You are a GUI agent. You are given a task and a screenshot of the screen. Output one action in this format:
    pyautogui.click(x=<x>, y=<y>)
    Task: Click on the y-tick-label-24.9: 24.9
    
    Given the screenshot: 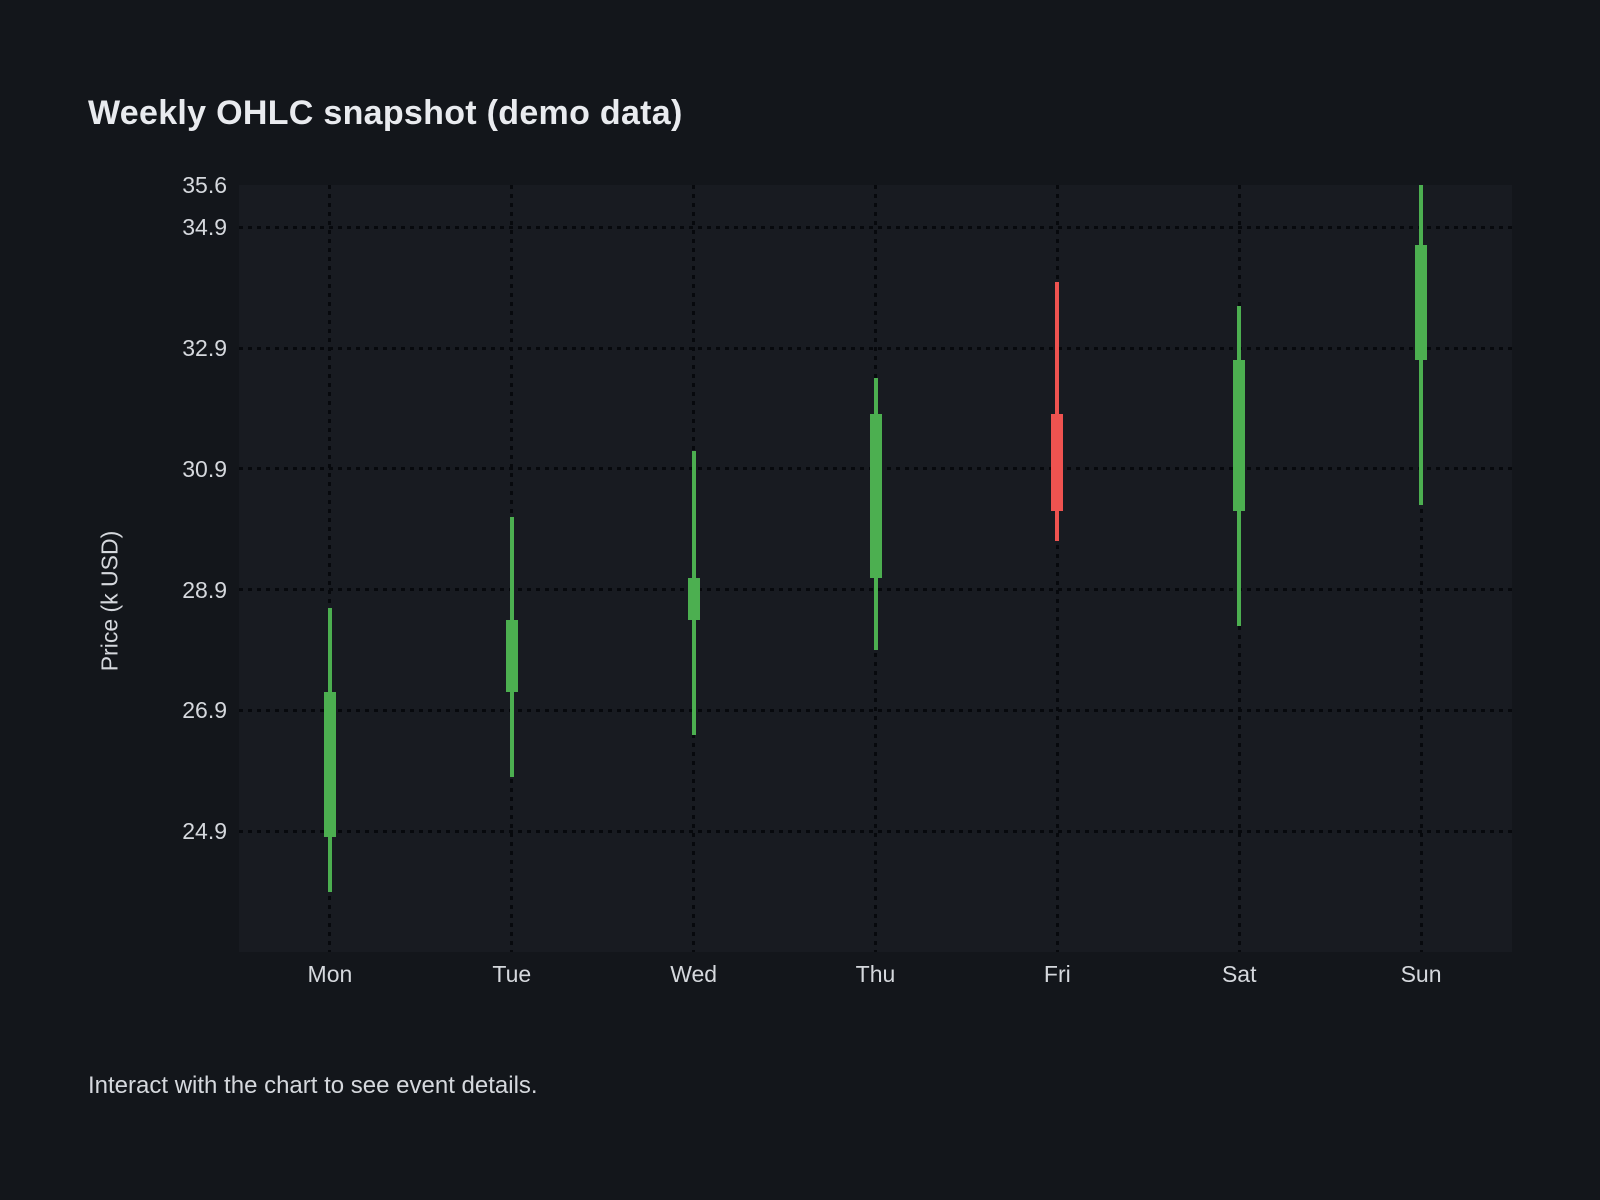 What is the action you would take?
    pyautogui.click(x=204, y=831)
    